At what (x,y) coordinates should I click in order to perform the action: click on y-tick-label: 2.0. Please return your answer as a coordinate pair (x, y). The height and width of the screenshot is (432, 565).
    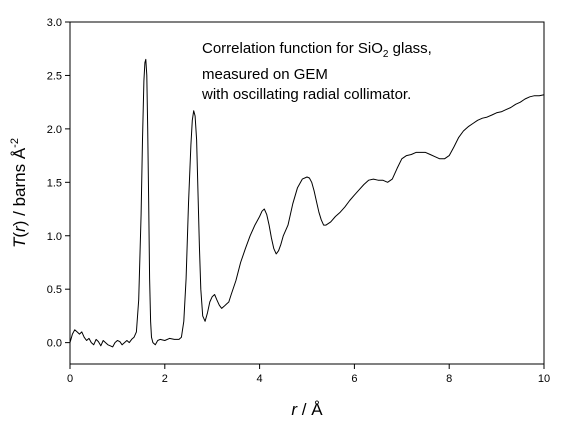
    Looking at the image, I should click on (54, 130).